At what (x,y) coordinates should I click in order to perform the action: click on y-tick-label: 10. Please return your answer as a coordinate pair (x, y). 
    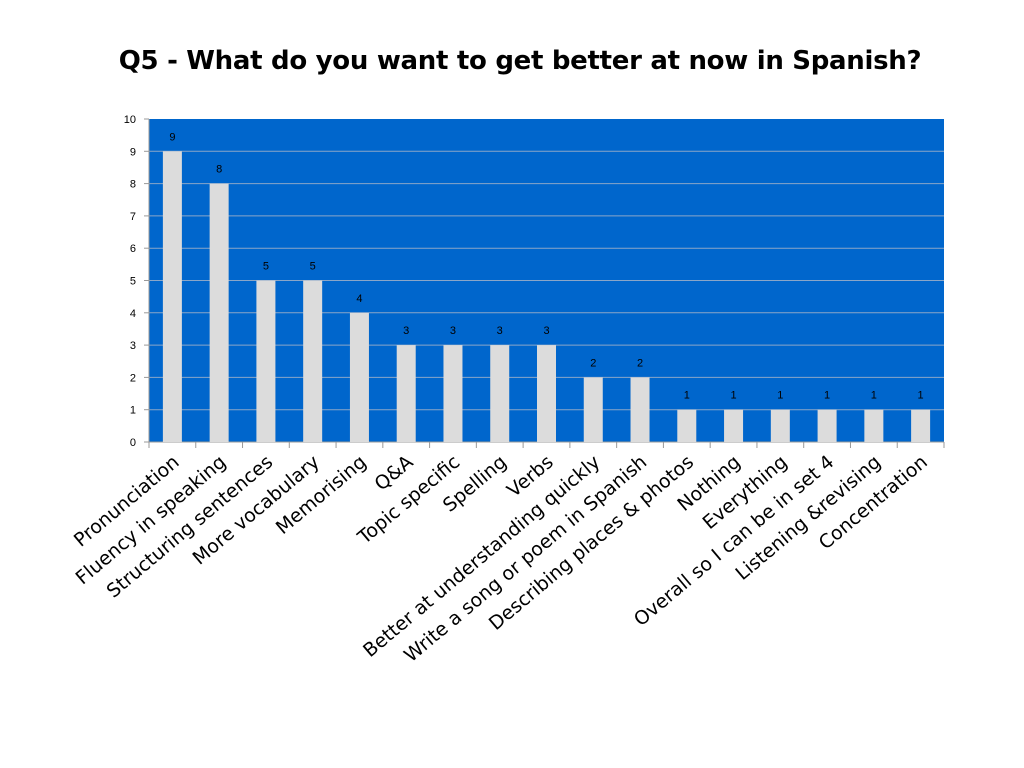
    Looking at the image, I should click on (130, 120).